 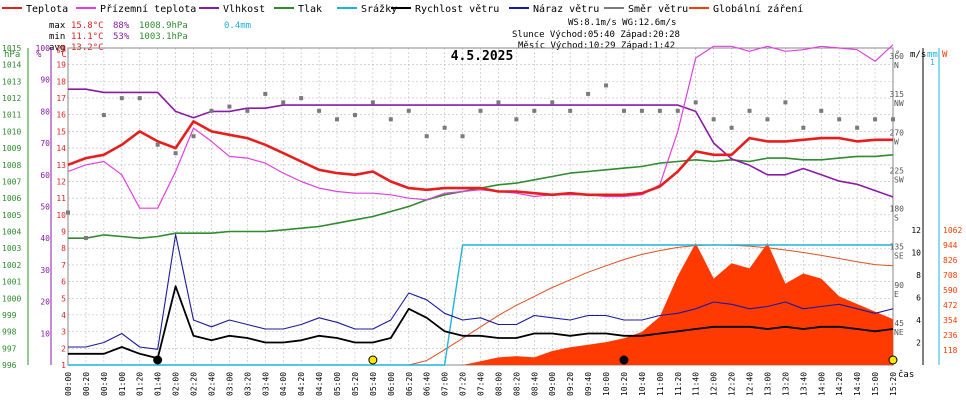 What do you see at coordinates (373, 384) in the screenshot?
I see `time-tick-label: 05:40` at bounding box center [373, 384].